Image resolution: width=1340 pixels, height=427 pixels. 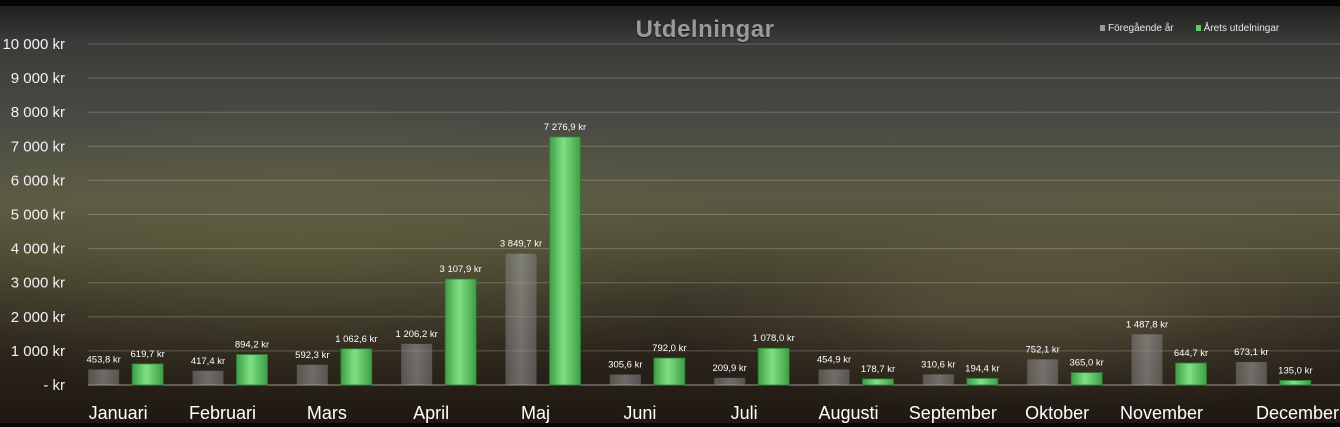 I want to click on x-tick-label: Augusti, so click(x=848, y=413).